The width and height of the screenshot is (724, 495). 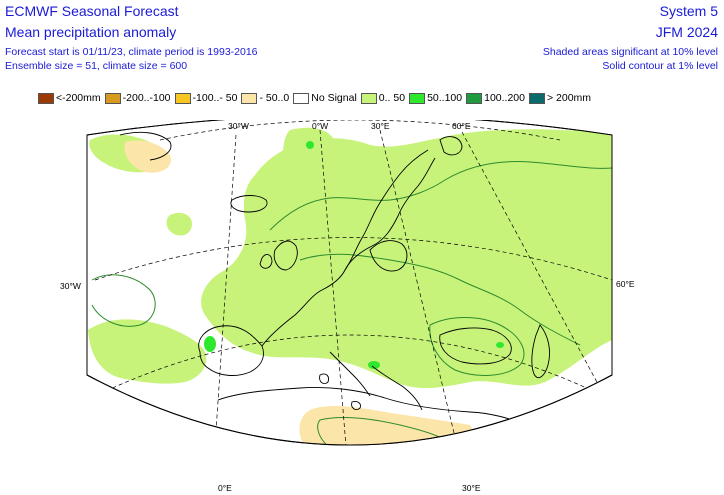 What do you see at coordinates (445, 98) in the screenshot?
I see `legend-label: 50..100` at bounding box center [445, 98].